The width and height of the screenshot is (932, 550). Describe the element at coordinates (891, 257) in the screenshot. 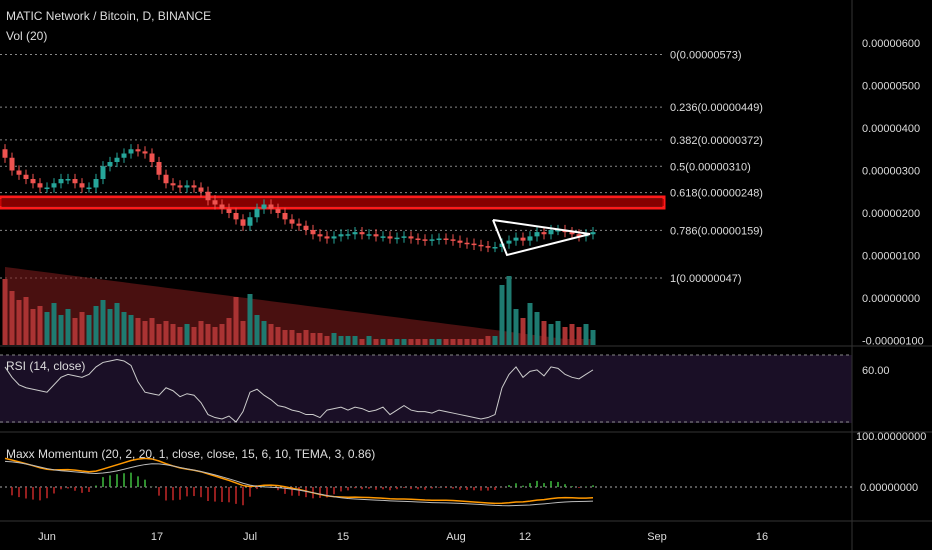

I see `y-tick-label: 0.00000100` at that location.